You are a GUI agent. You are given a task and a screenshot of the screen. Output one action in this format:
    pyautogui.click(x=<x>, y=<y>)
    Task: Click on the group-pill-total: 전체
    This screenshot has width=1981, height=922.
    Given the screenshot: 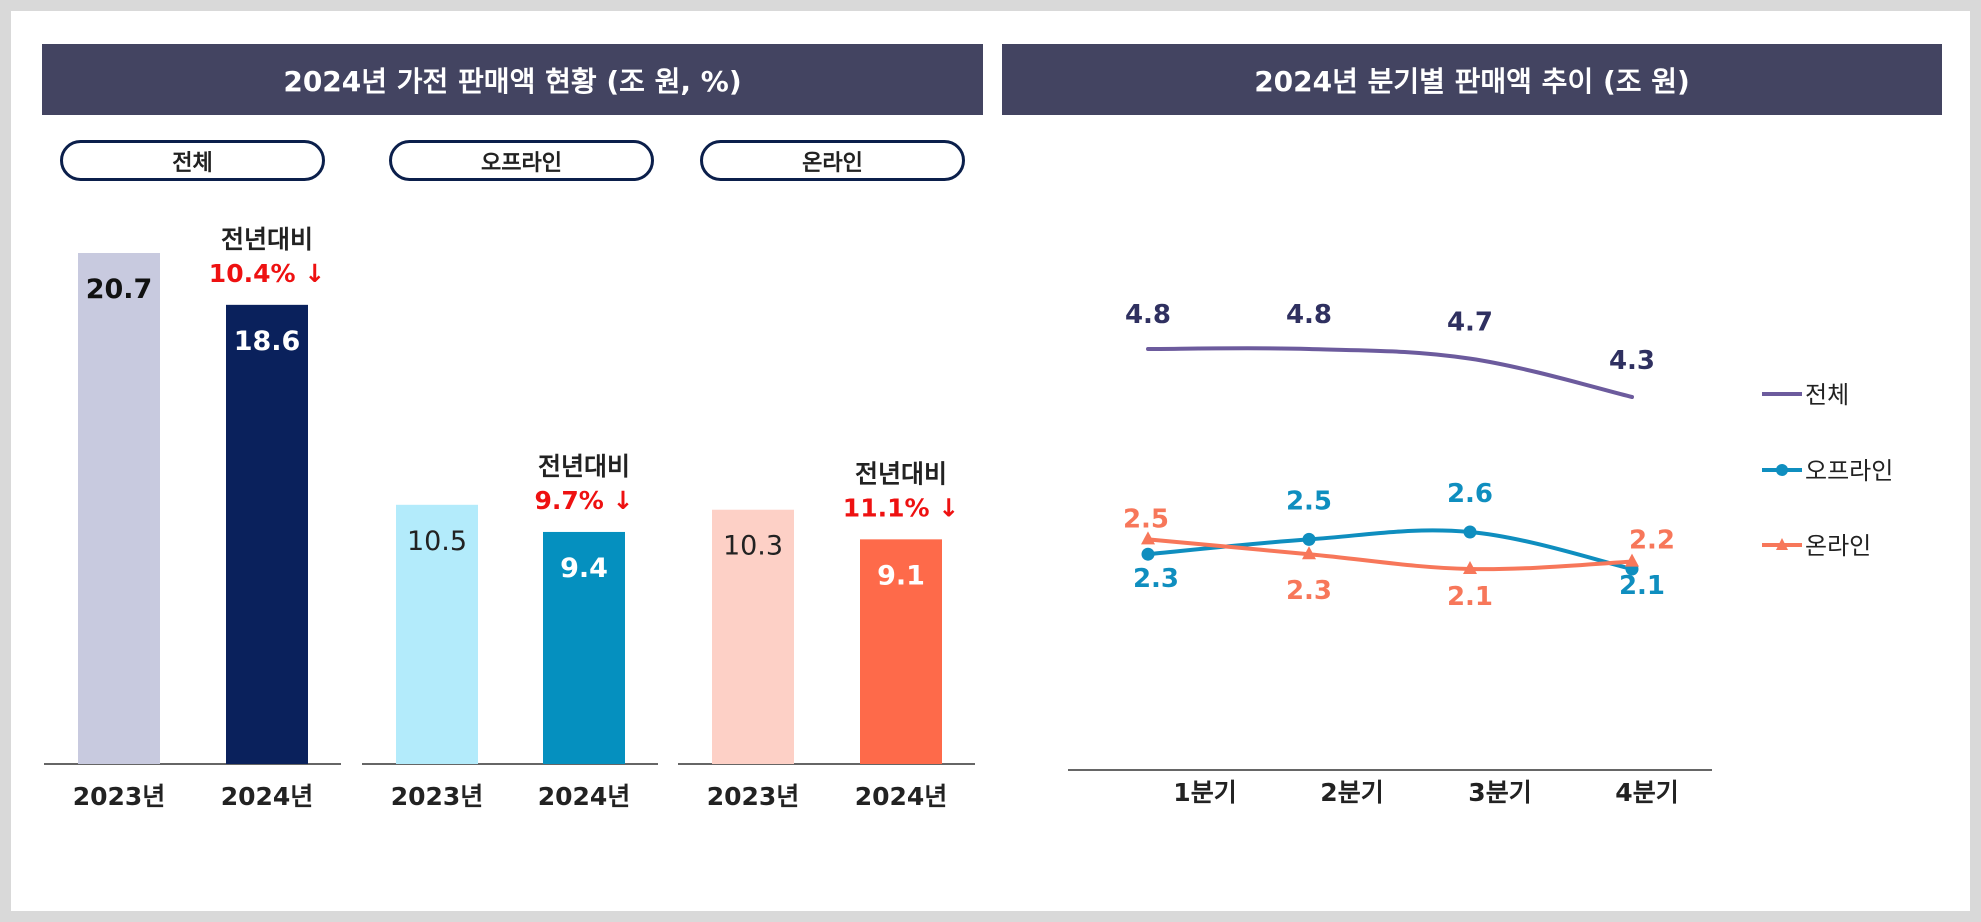 What is the action you would take?
    pyautogui.click(x=192, y=160)
    